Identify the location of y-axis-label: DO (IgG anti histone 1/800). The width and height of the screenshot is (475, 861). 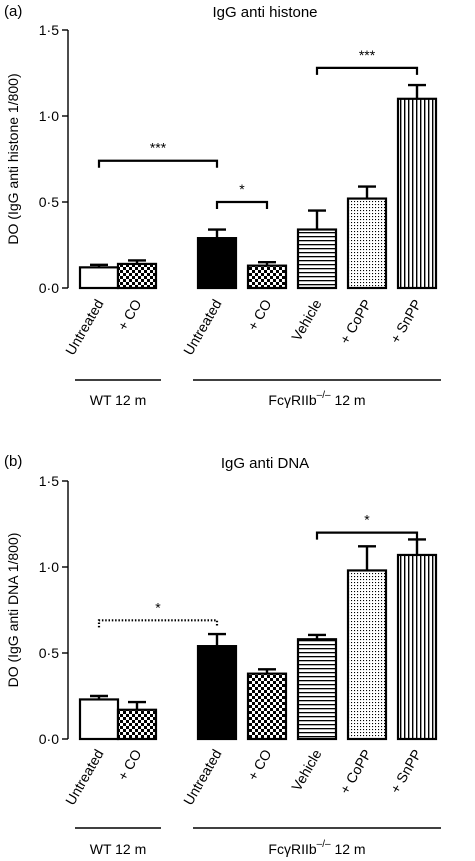
(13, 158).